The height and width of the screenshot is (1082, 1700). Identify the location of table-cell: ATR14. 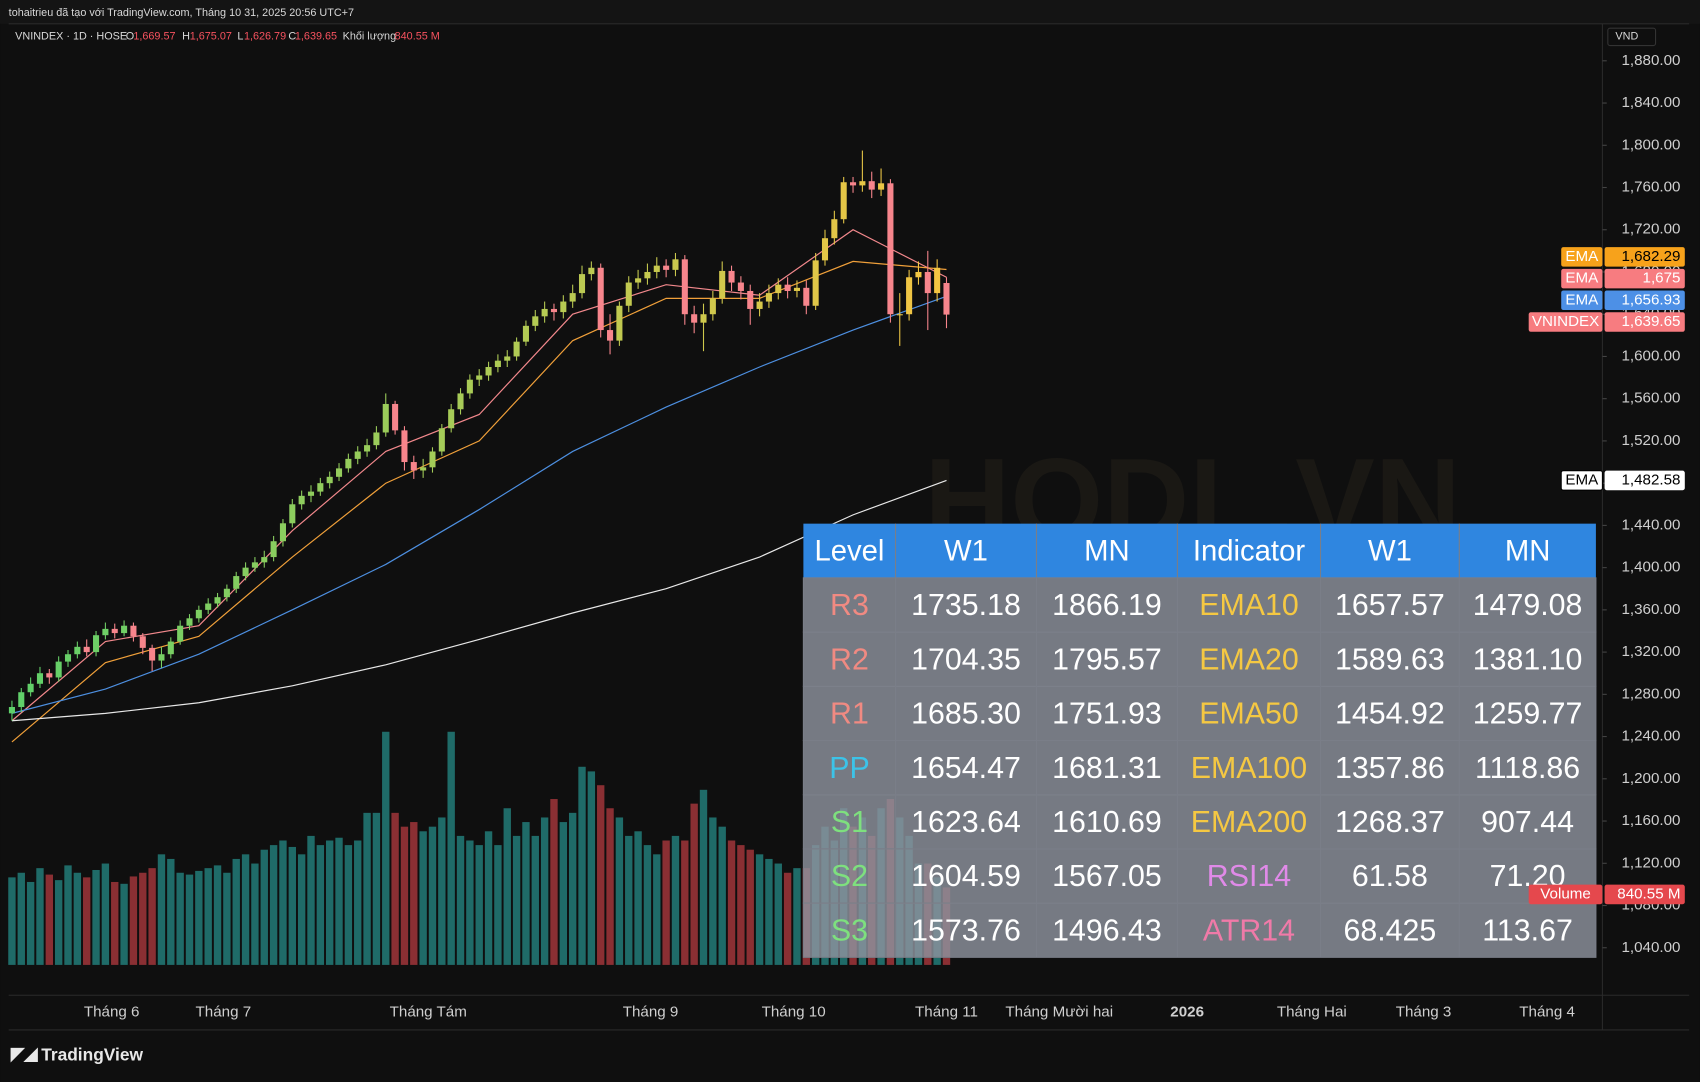
(1249, 930).